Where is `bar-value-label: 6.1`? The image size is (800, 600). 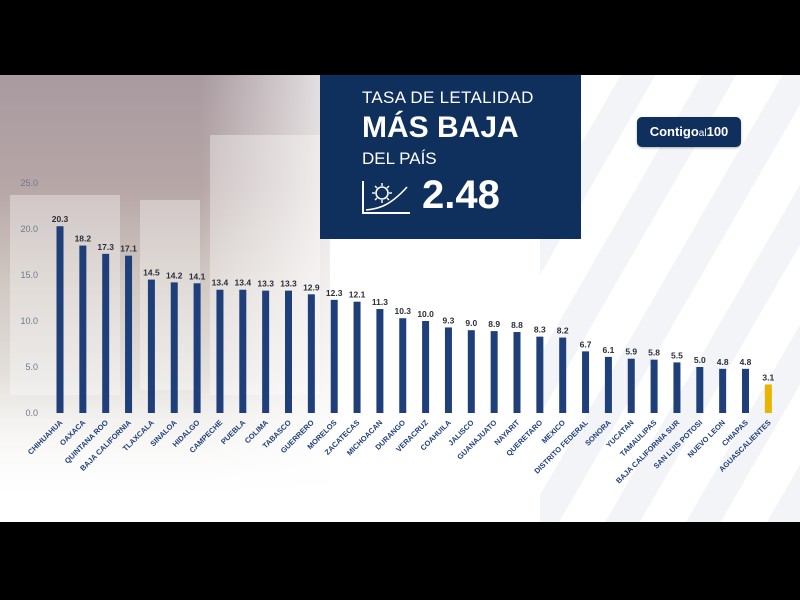 bar-value-label: 6.1 is located at coordinates (608, 350).